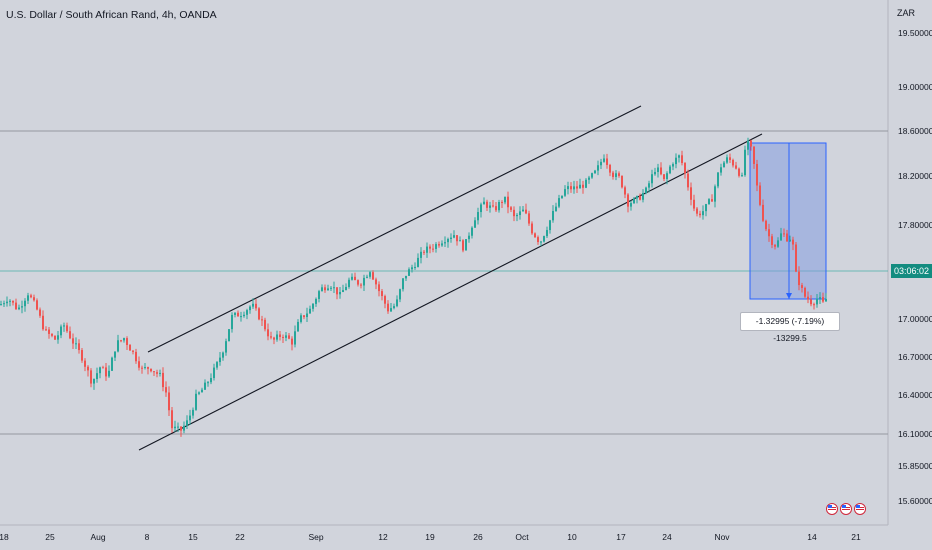 The width and height of the screenshot is (932, 550). I want to click on price-tick-label: 16.40000, so click(915, 395).